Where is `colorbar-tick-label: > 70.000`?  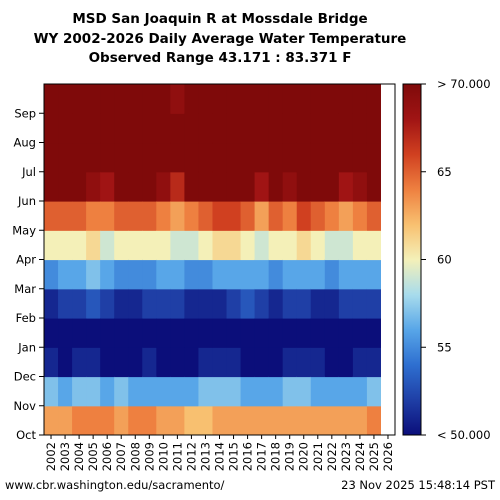 colorbar-tick-label: > 70.000 is located at coordinates (464, 84).